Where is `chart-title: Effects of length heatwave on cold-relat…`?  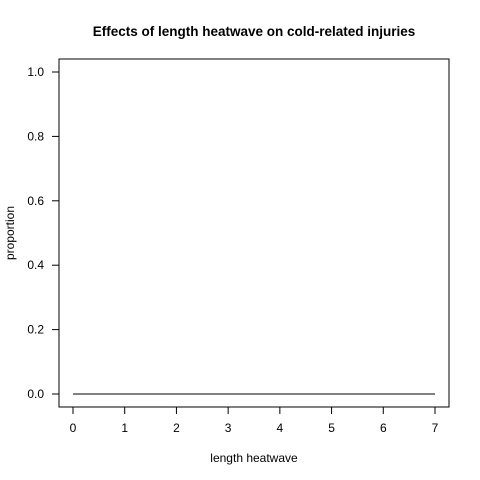
chart-title: Effects of length heatwave on cold-relat… is located at coordinates (254, 31).